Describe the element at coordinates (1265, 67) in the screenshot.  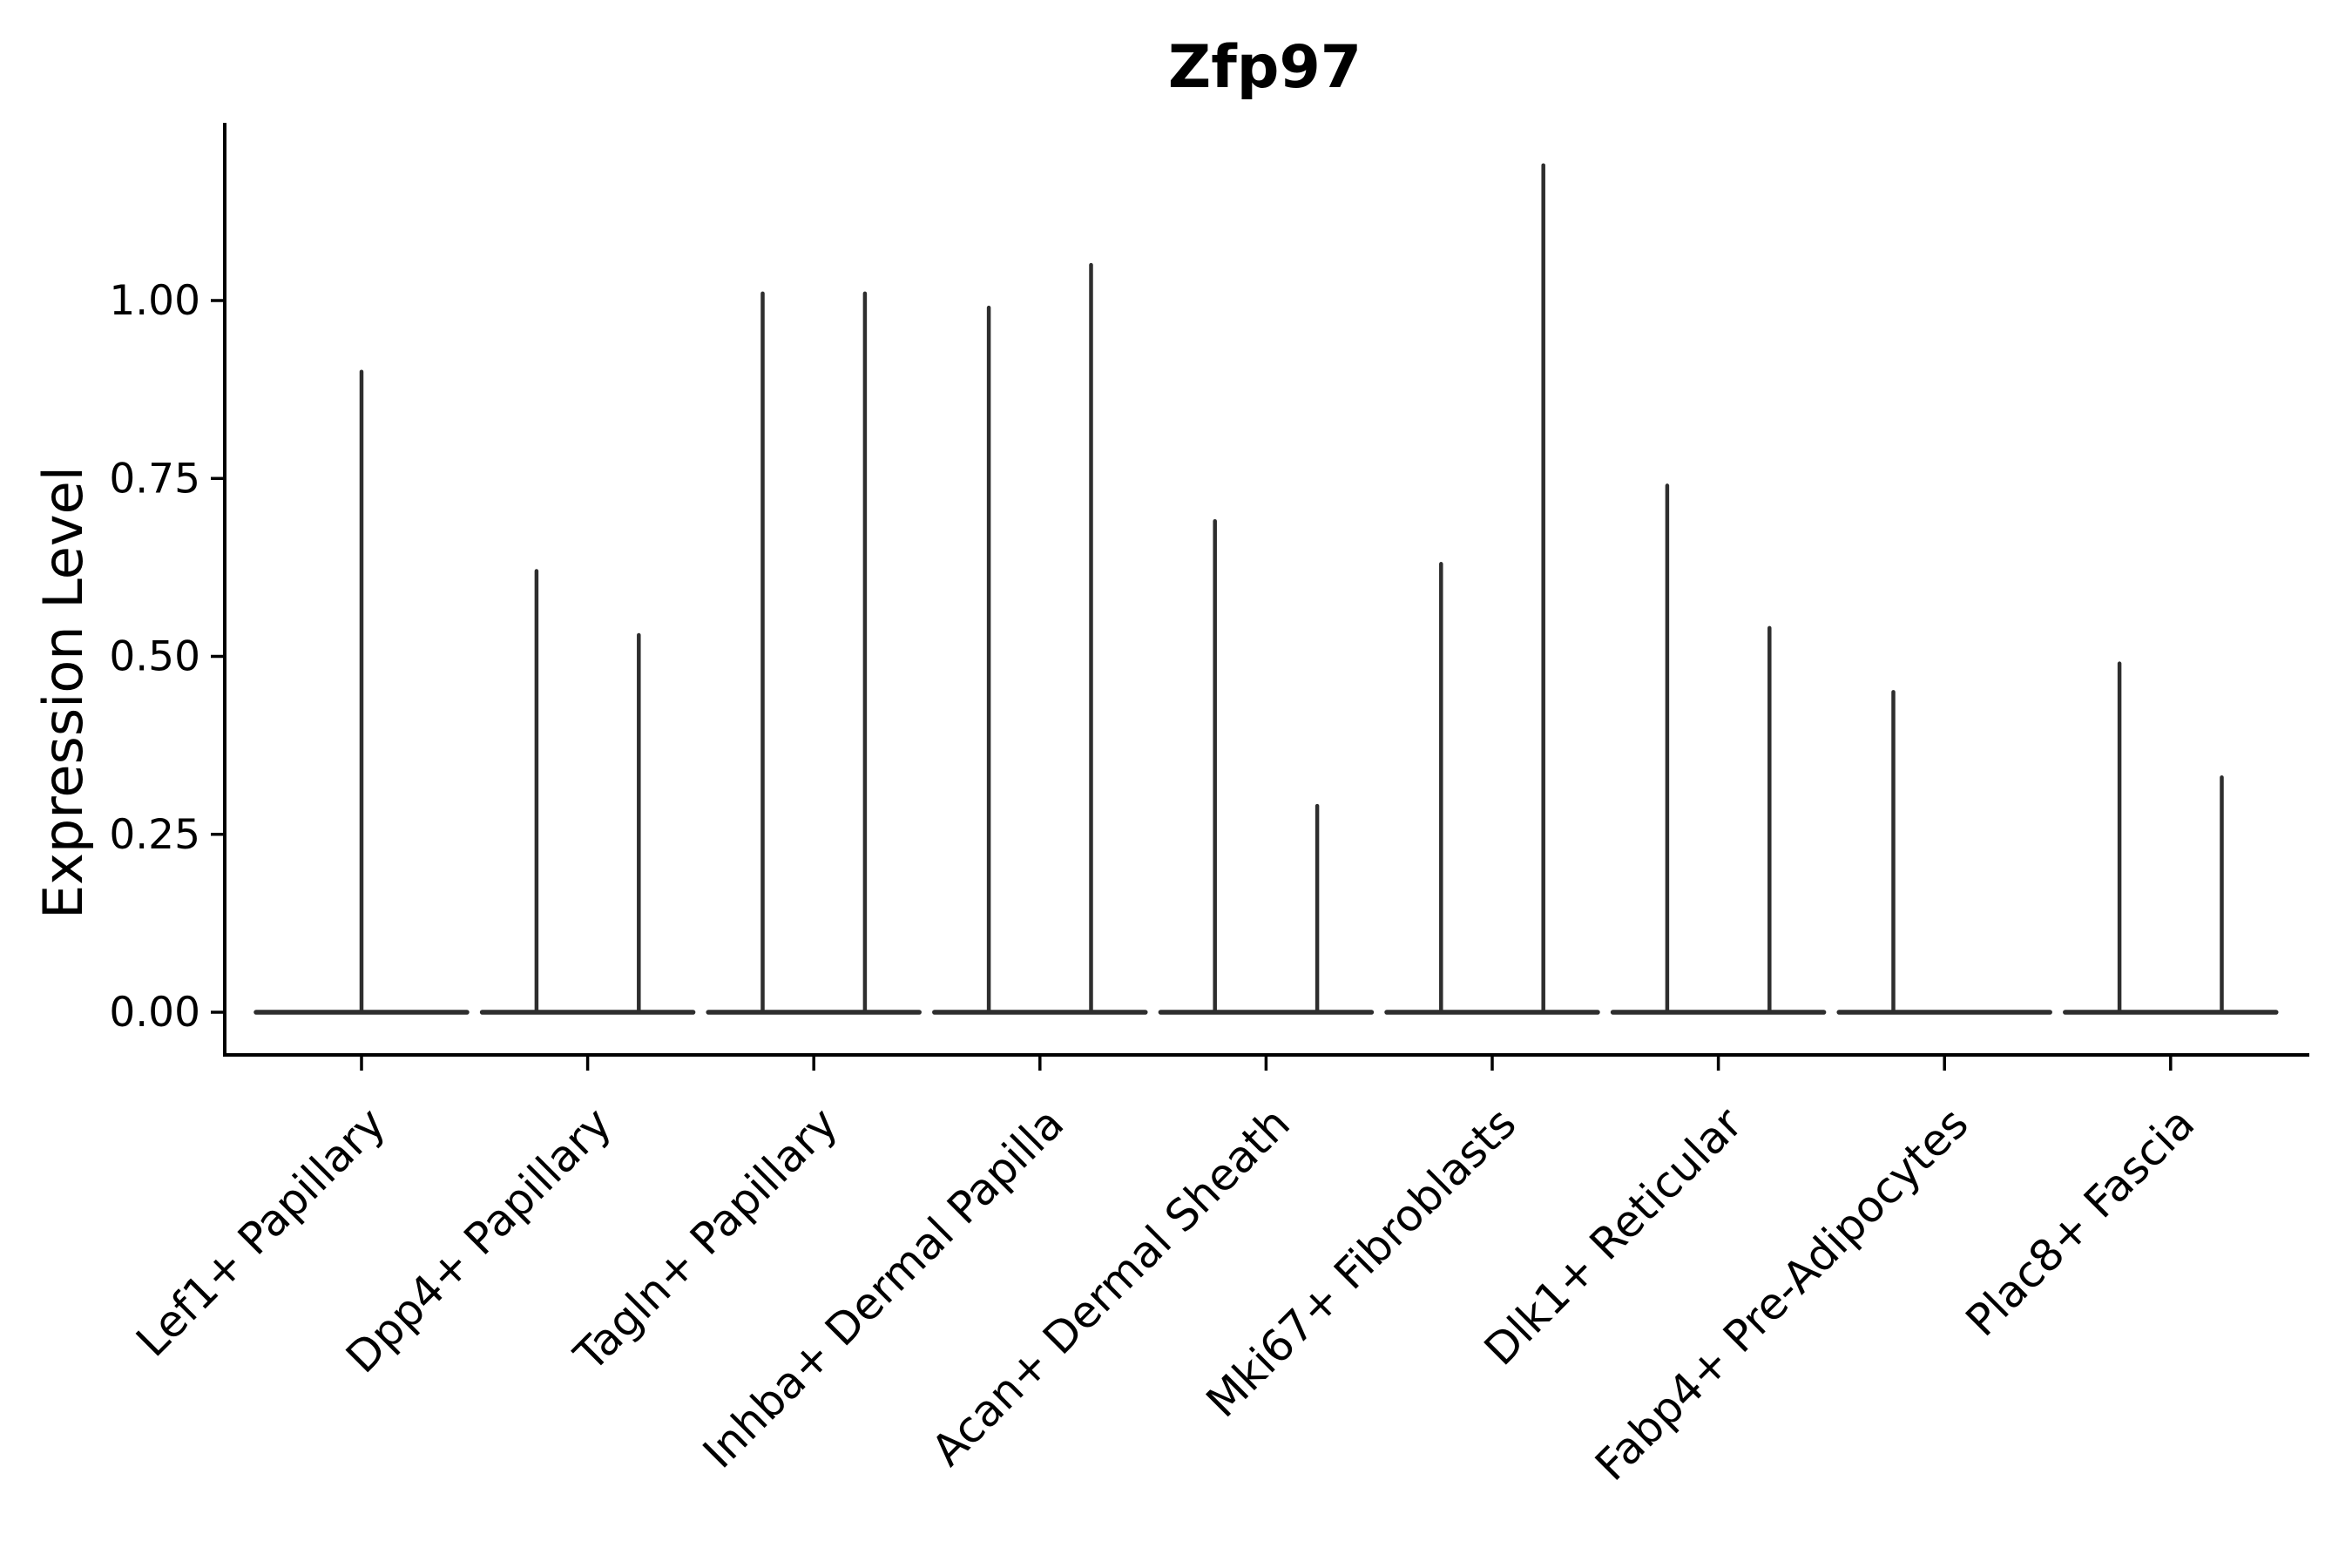
I see `plot-title: Zfp97` at that location.